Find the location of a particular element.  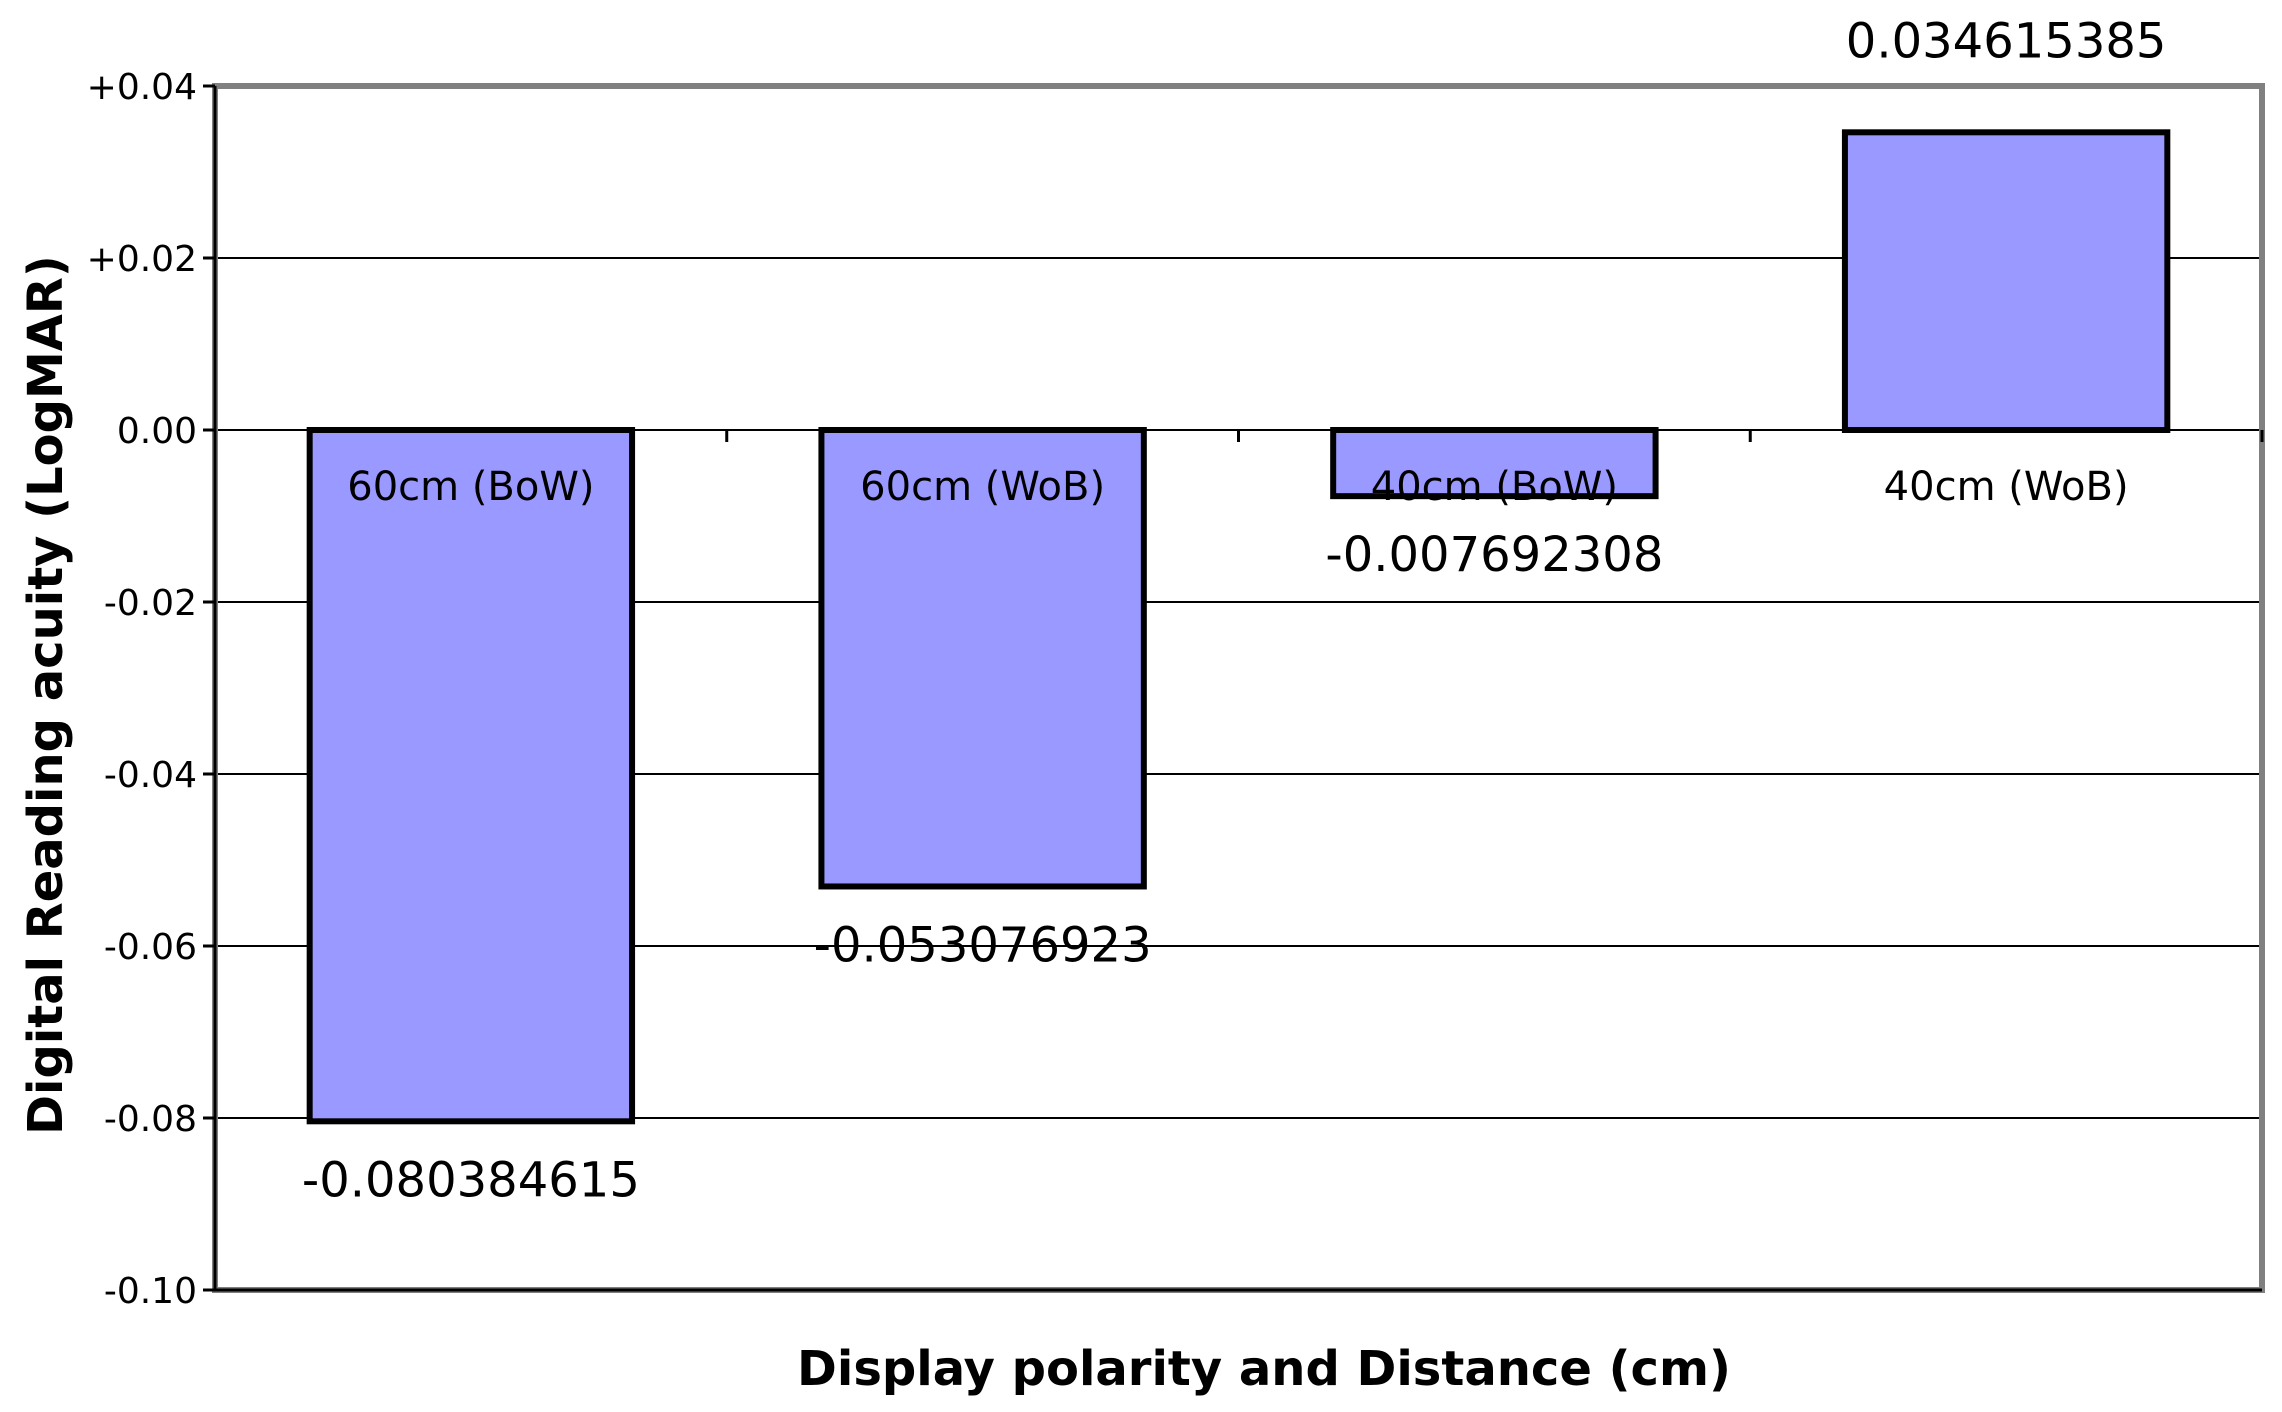

category-label: 40cm (BoW) is located at coordinates (1494, 487).